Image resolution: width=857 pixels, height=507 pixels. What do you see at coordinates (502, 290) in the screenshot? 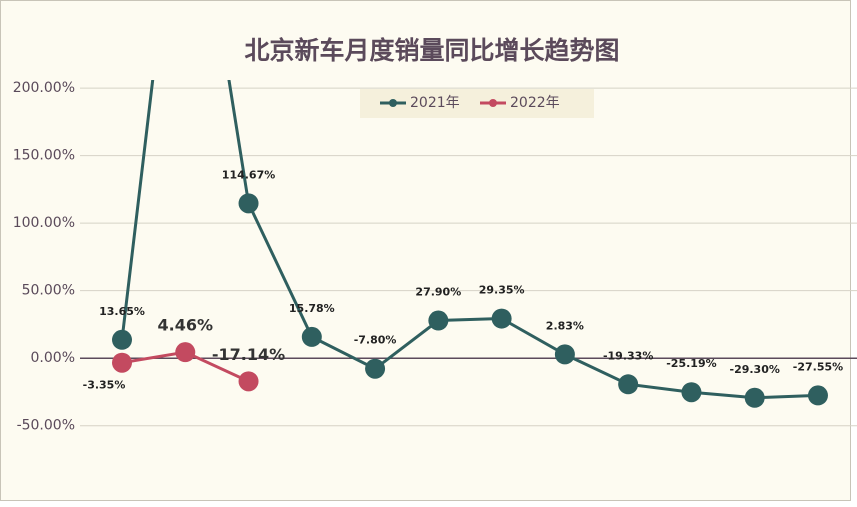
I see `data-label: 29.35%` at bounding box center [502, 290].